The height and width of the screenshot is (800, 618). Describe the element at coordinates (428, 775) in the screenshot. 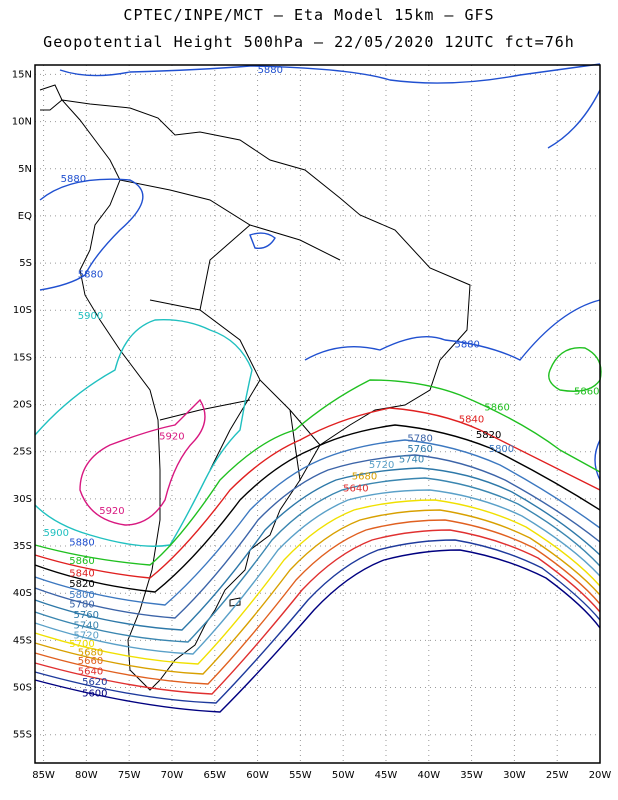

I see `lon-tick-label: 40W` at that location.